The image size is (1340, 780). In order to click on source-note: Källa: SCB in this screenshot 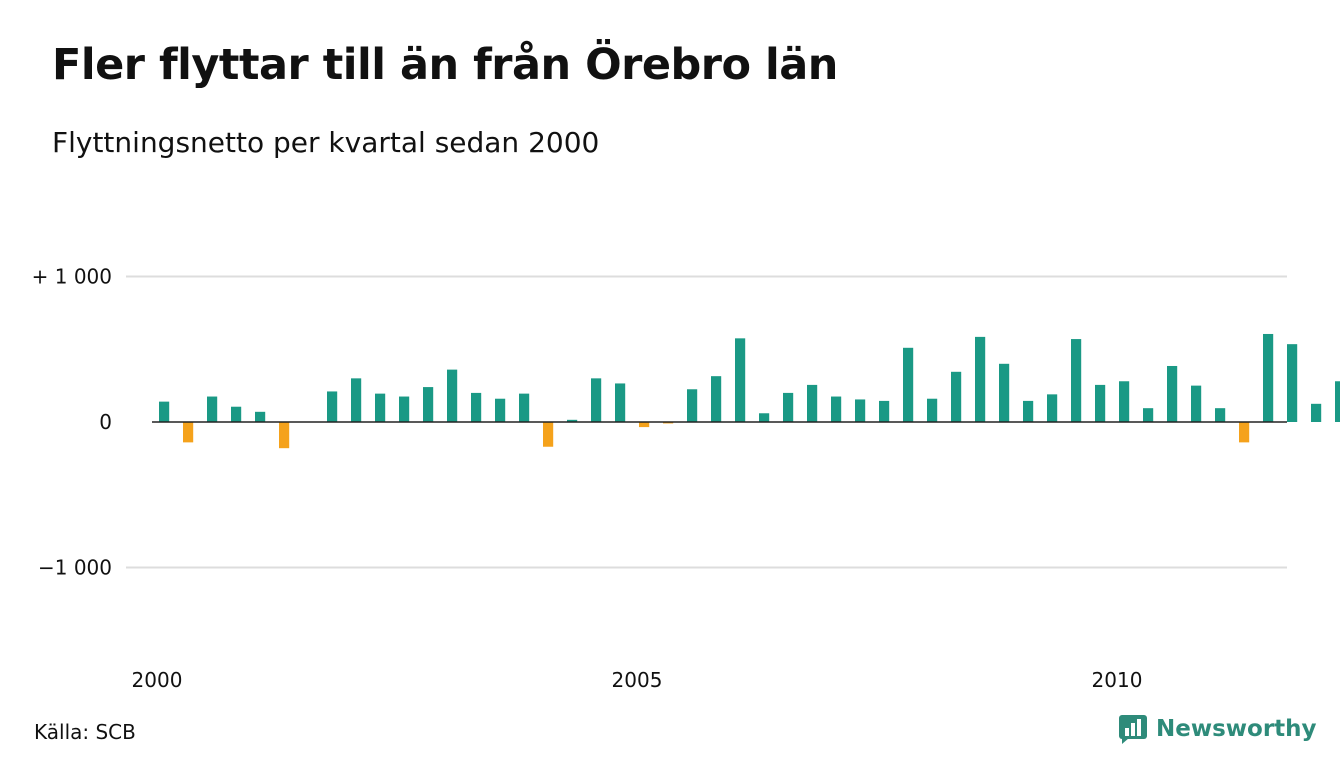, I will do `click(85, 732)`.